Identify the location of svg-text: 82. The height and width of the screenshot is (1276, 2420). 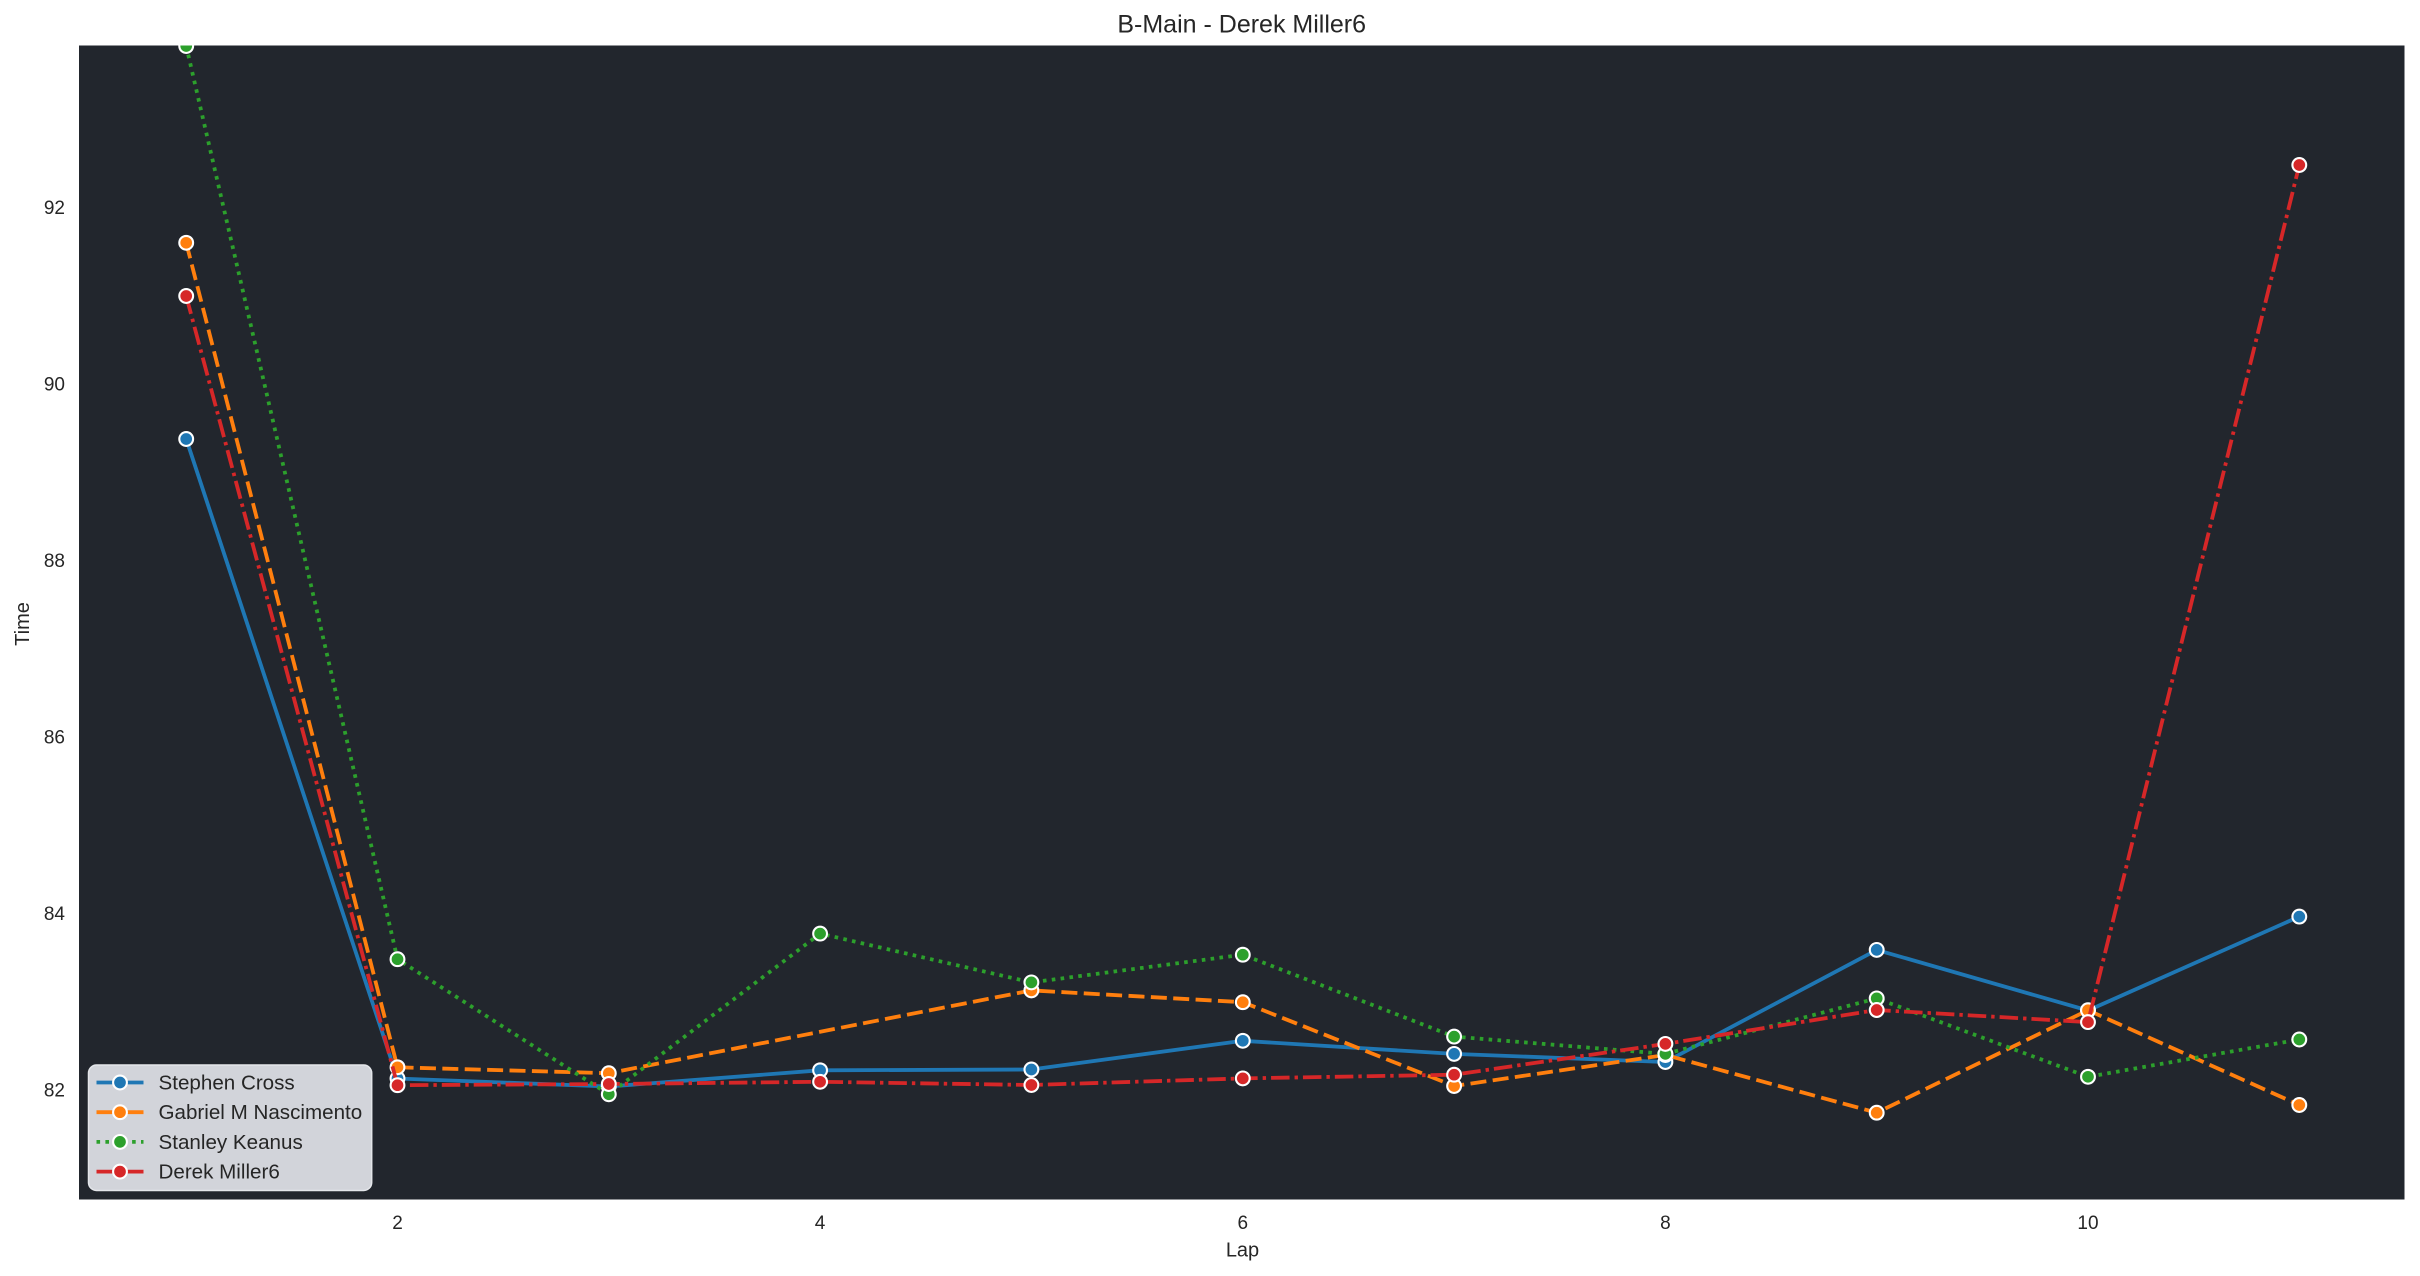
(54, 1090).